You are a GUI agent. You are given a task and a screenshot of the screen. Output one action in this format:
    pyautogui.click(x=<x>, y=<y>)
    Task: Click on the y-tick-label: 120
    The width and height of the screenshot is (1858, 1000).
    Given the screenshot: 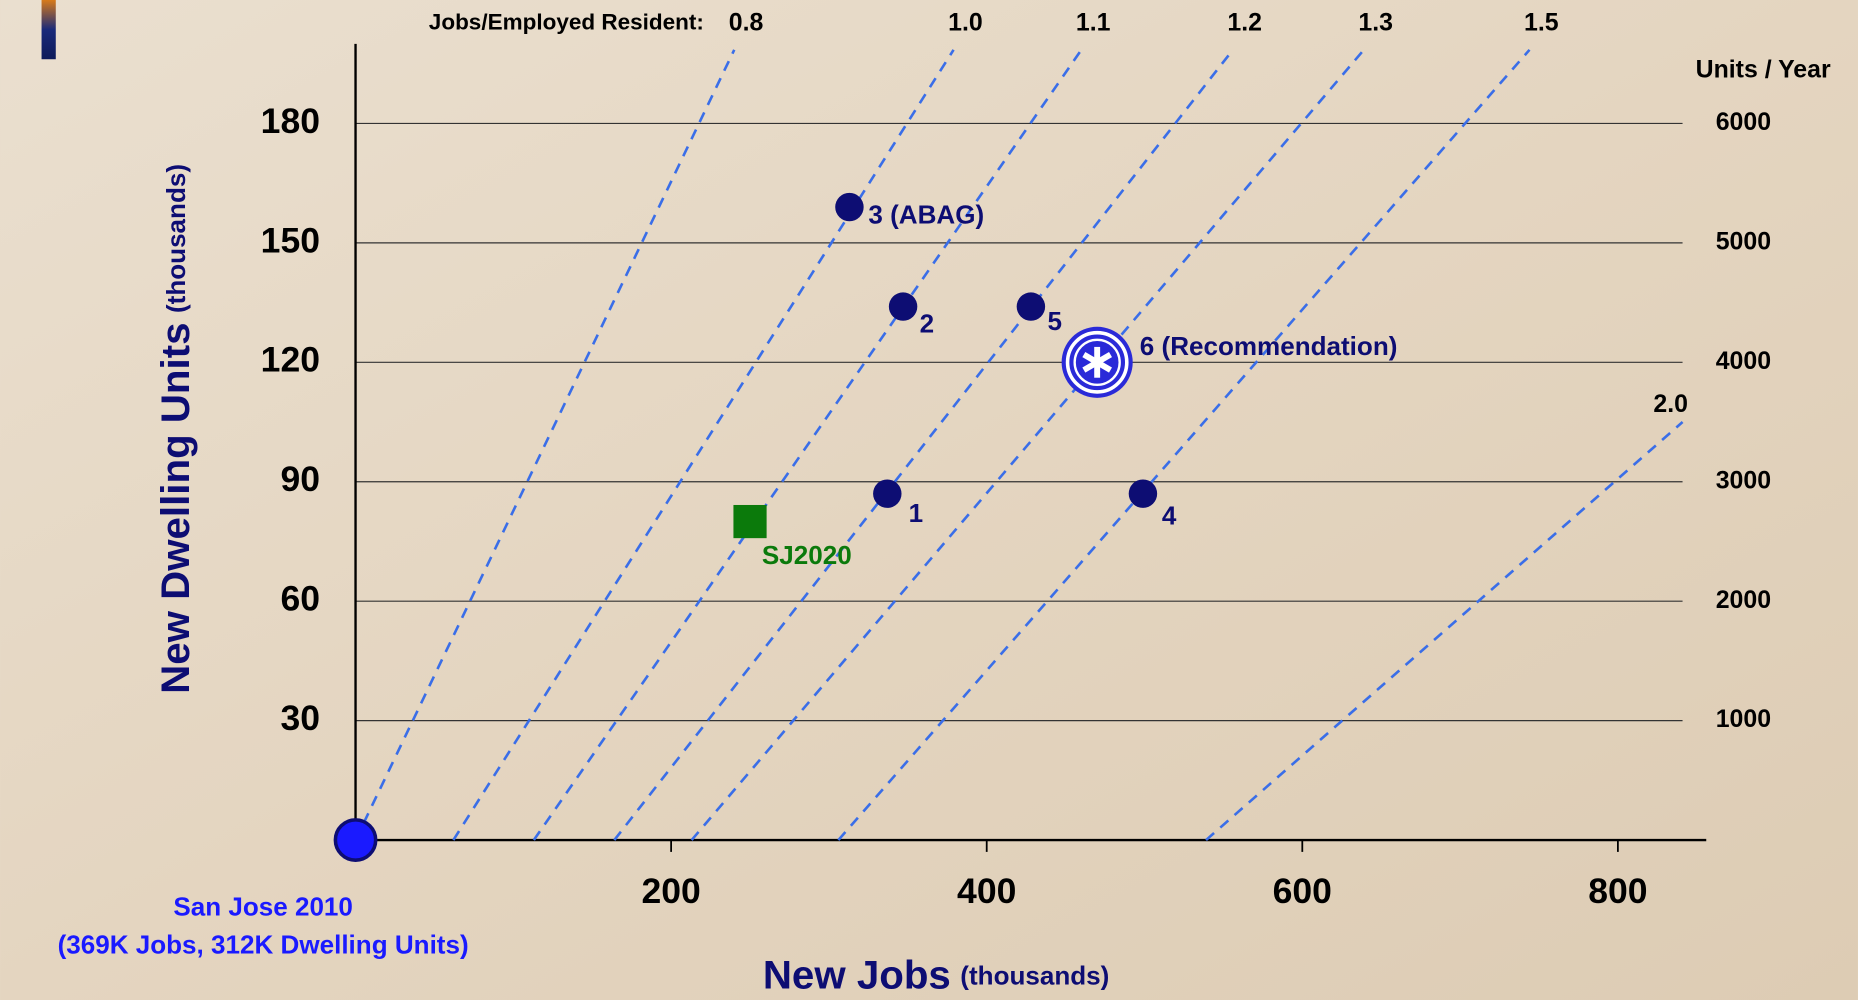 What is the action you would take?
    pyautogui.click(x=290, y=360)
    